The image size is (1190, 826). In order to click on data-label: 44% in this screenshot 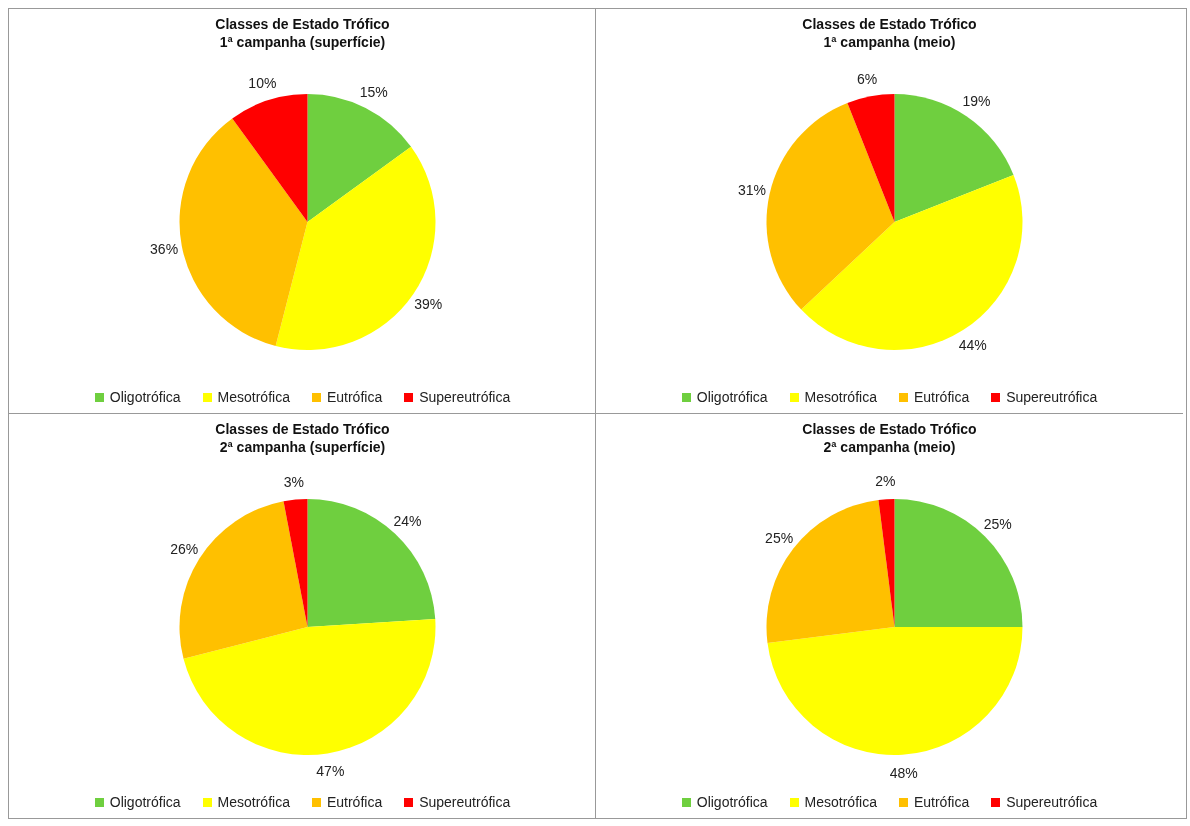, I will do `click(972, 345)`.